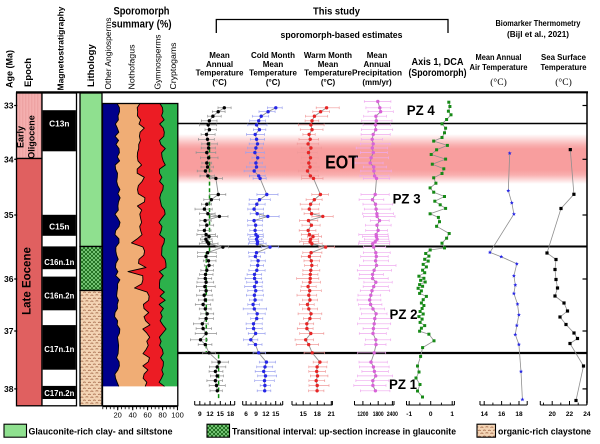 Image resolution: width=600 pixels, height=444 pixels. I want to click on svg-text: 38, so click(9, 389).